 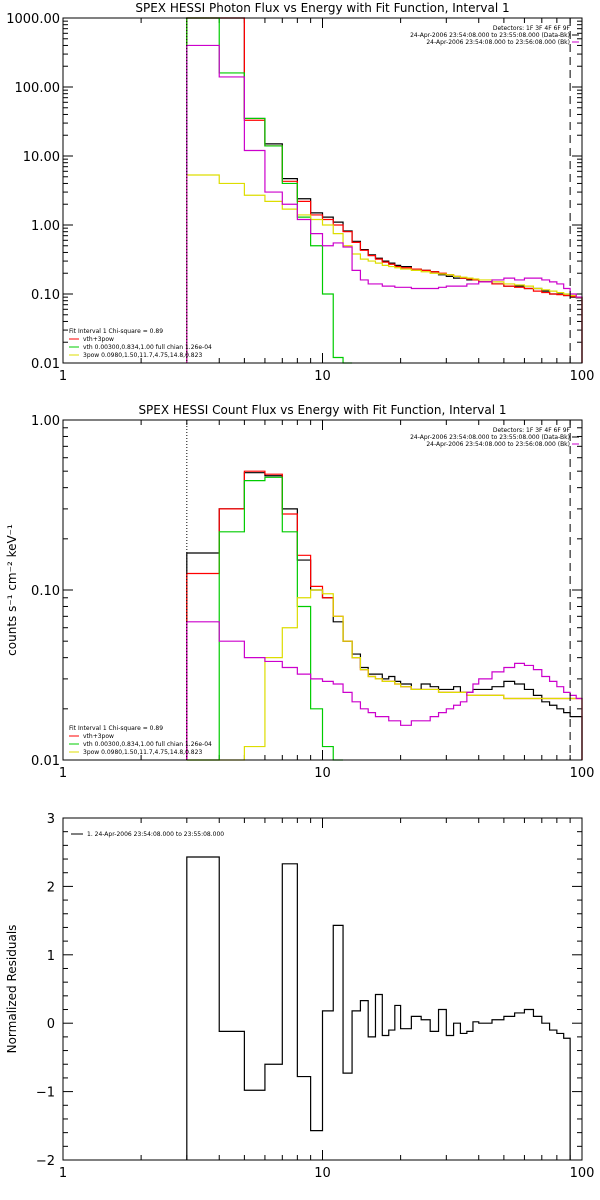 I want to click on y-tick-label: 0, so click(x=51, y=1024).